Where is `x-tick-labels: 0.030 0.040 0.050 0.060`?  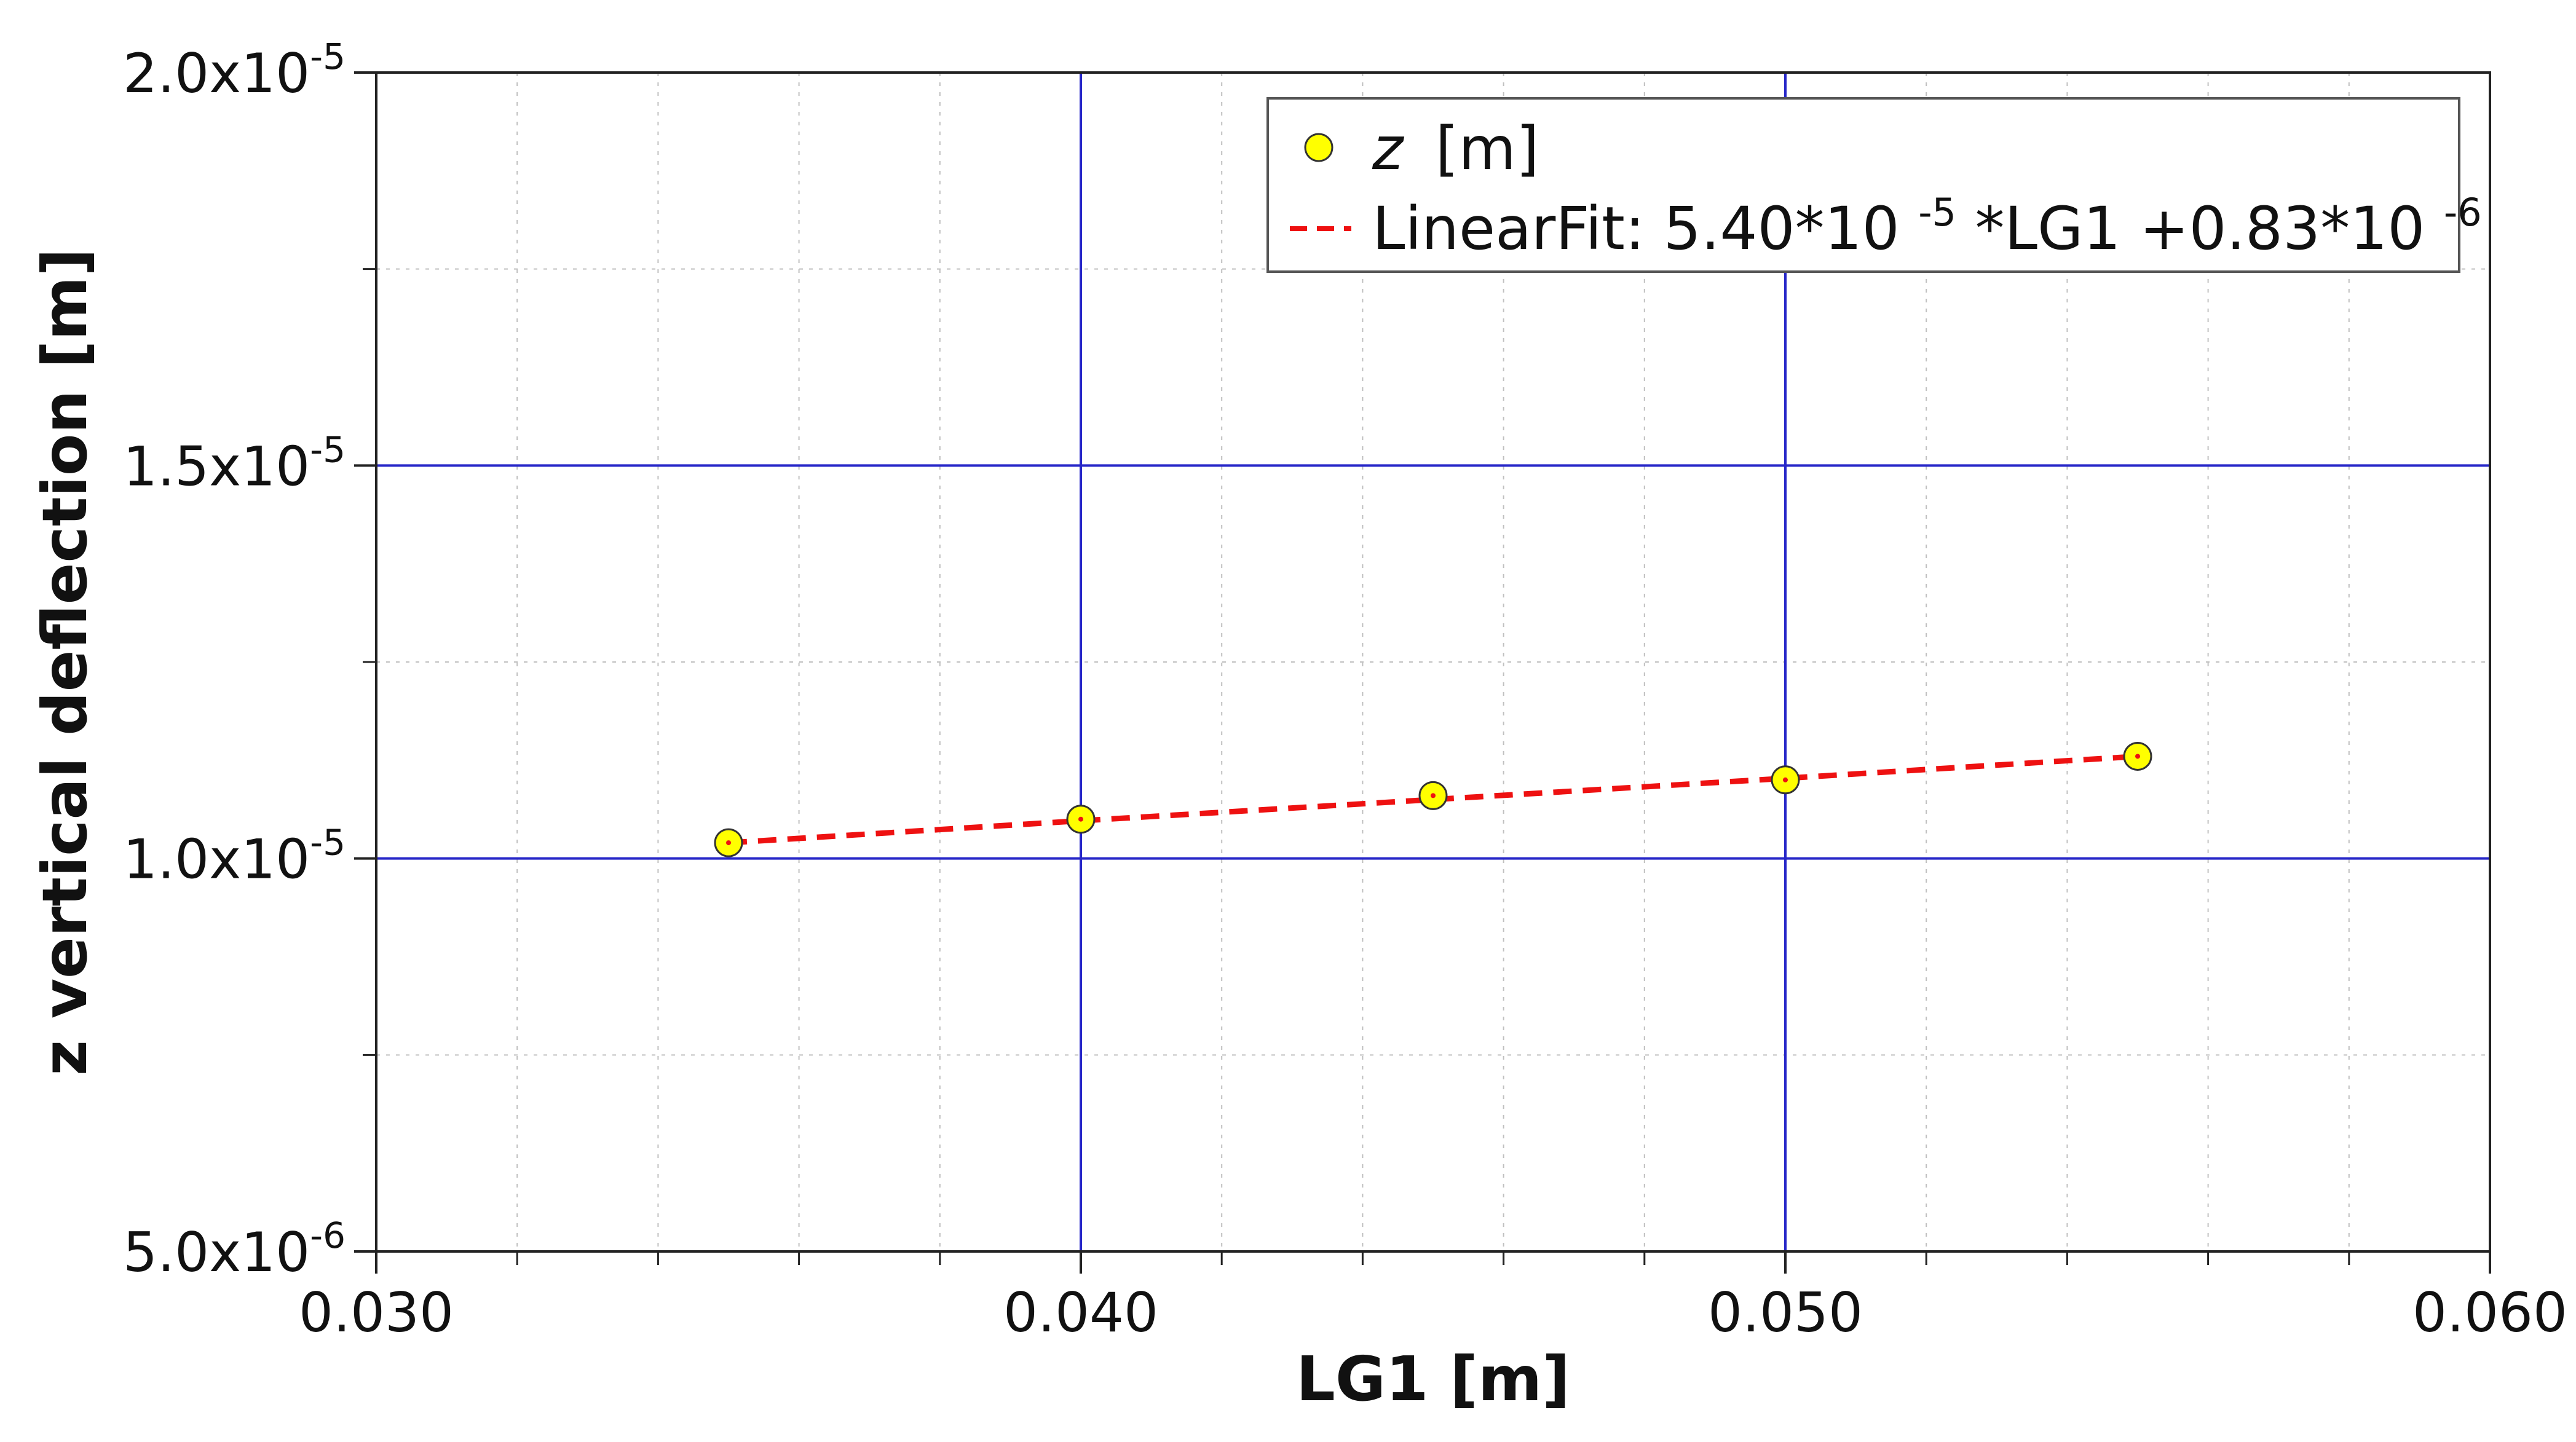 x-tick-labels: 0.030 0.040 0.050 0.060 is located at coordinates (1433, 1312).